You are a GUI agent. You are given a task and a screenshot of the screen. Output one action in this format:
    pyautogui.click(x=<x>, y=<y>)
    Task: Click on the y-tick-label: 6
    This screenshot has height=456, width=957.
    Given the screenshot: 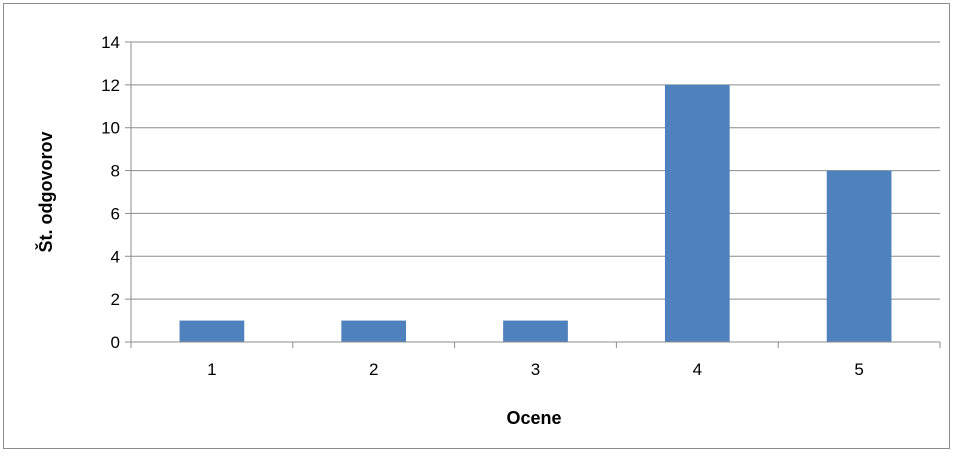 What is the action you would take?
    pyautogui.click(x=115, y=213)
    